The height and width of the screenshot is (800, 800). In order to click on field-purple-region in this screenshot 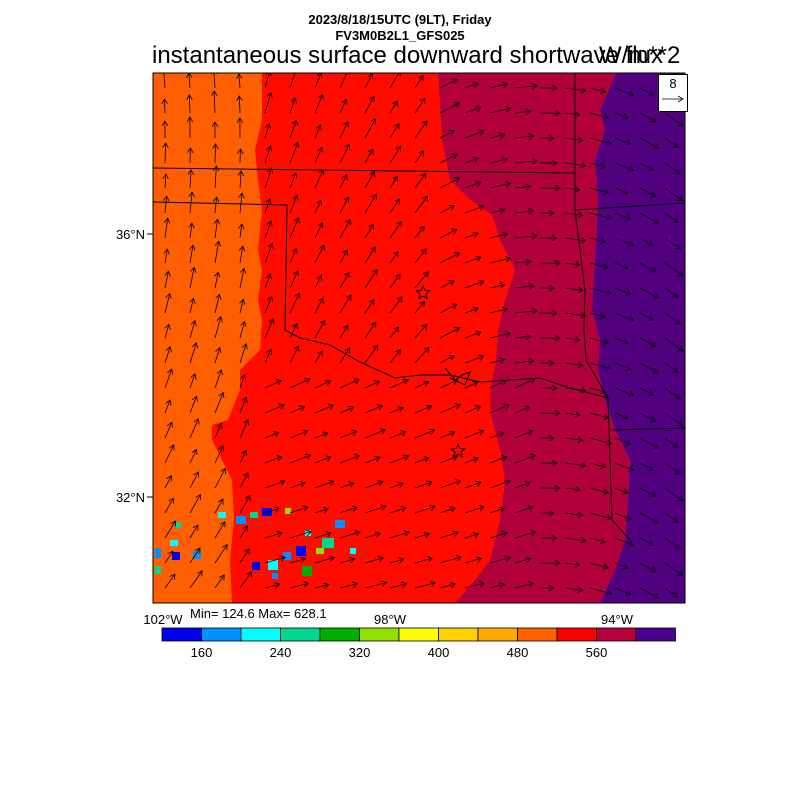, I will do `click(638, 338)`.